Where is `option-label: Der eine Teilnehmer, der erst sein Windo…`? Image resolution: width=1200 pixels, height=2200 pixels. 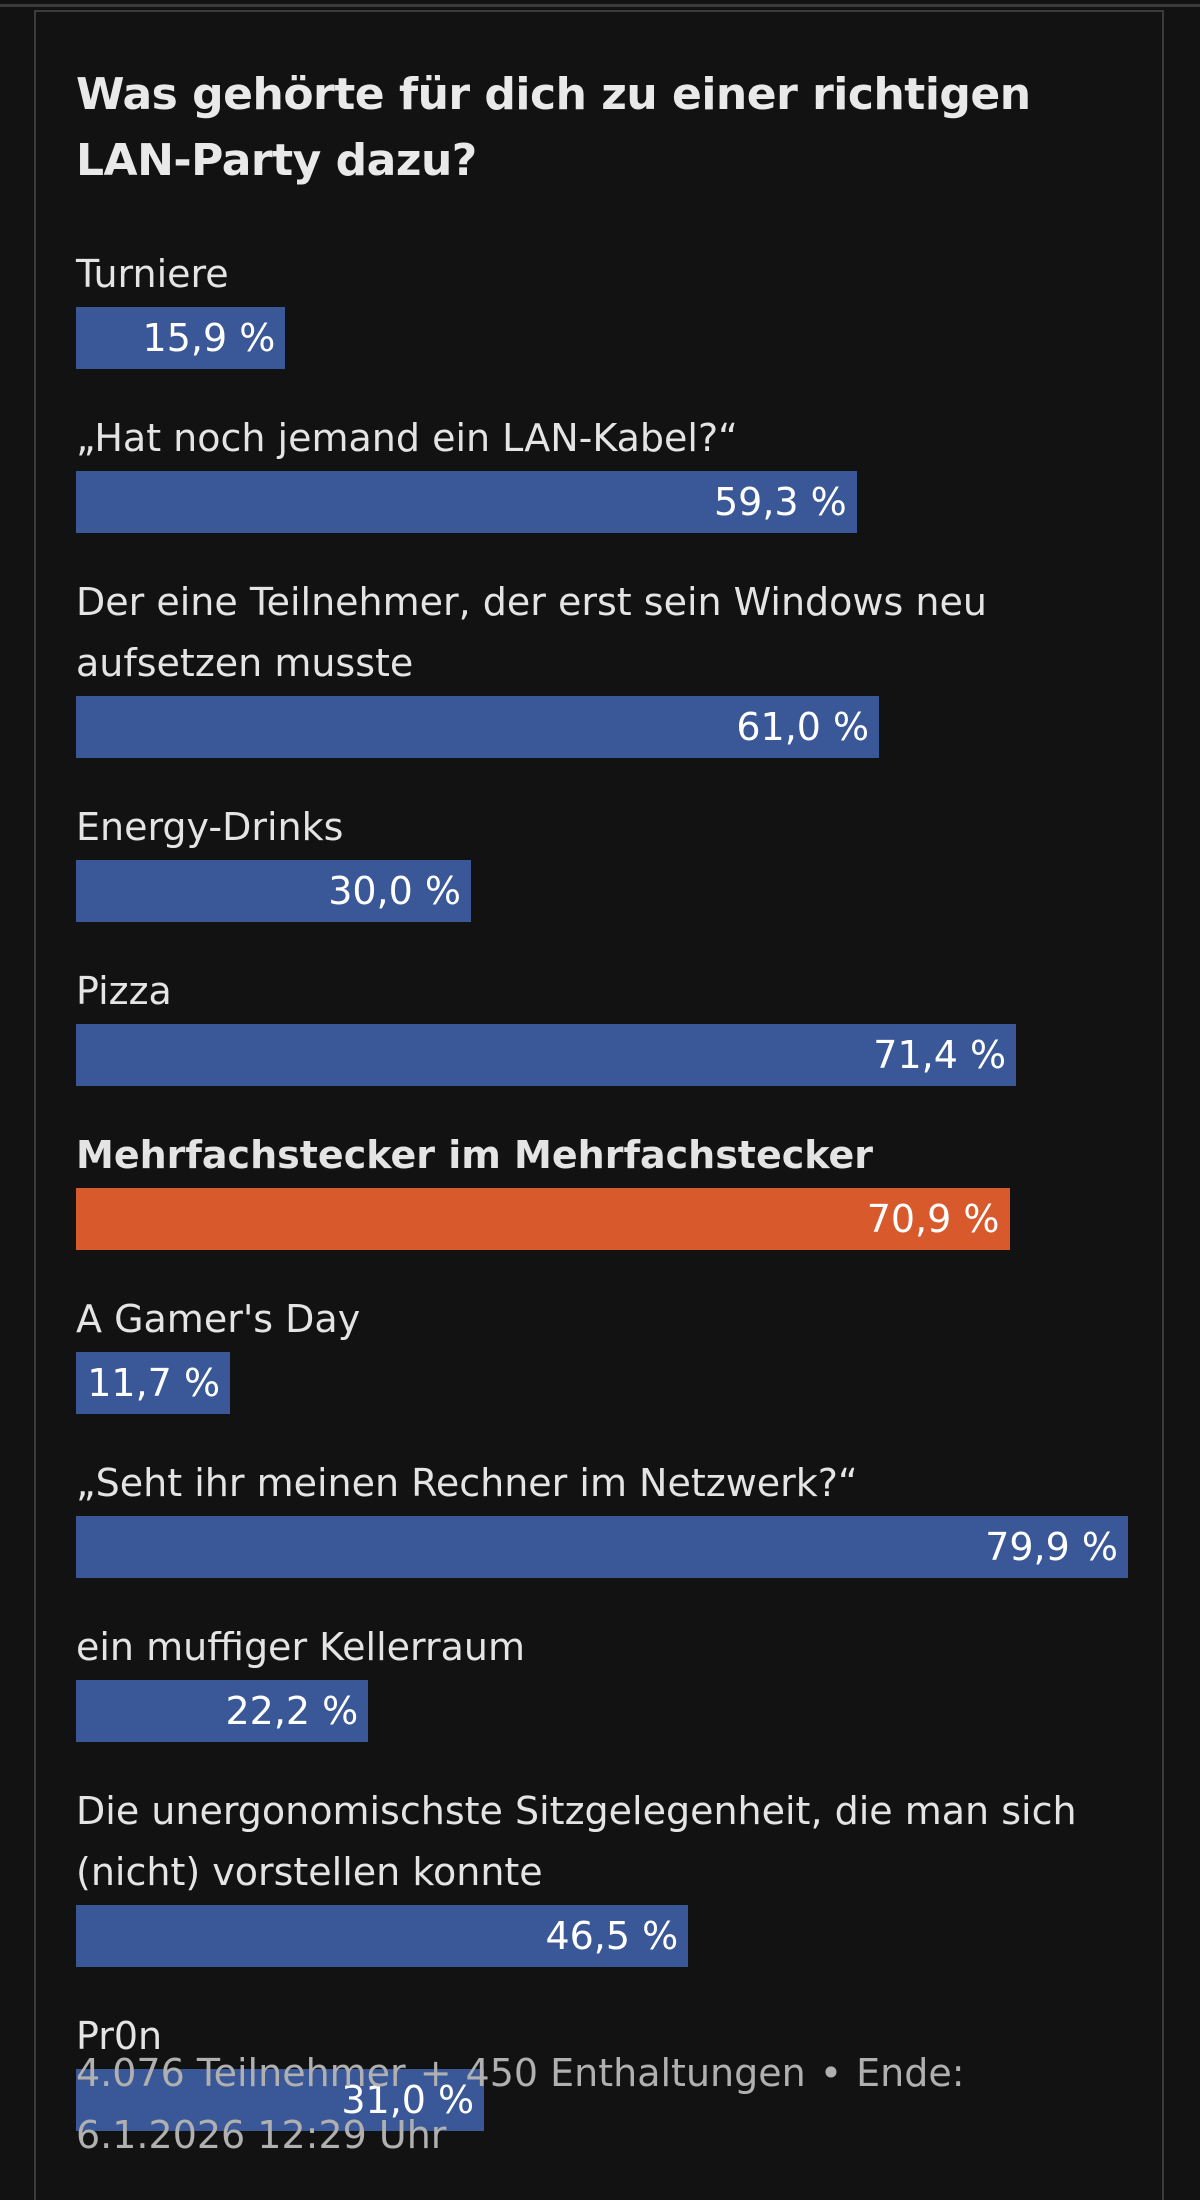 option-label: Der eine Teilnehmer, der erst sein Windo… is located at coordinates (531, 632).